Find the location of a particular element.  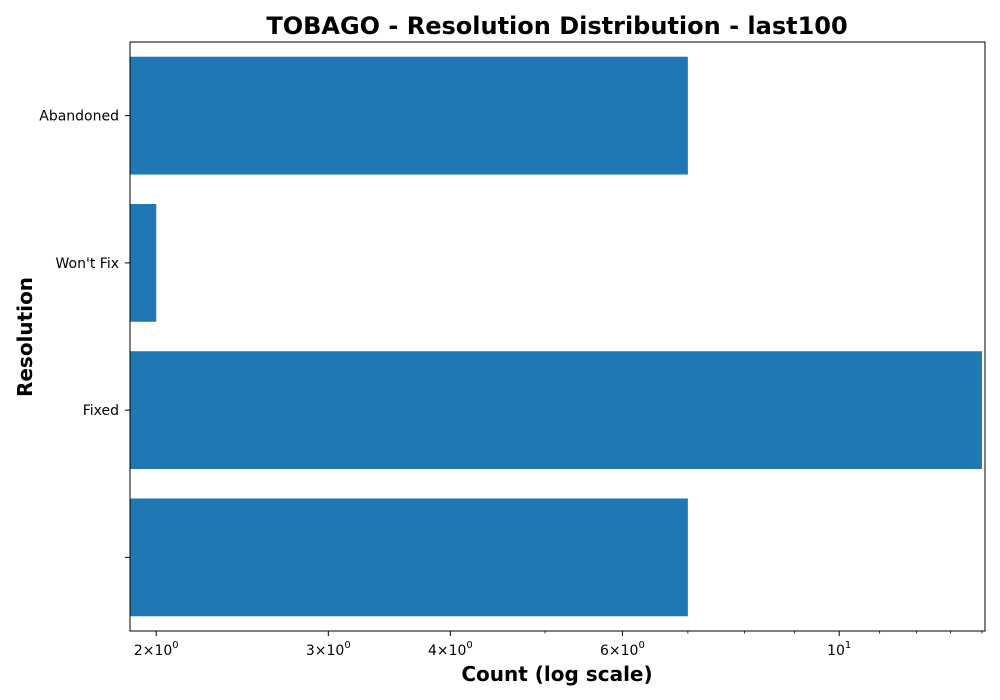

y-tick-label: Abandoned is located at coordinates (79, 117).